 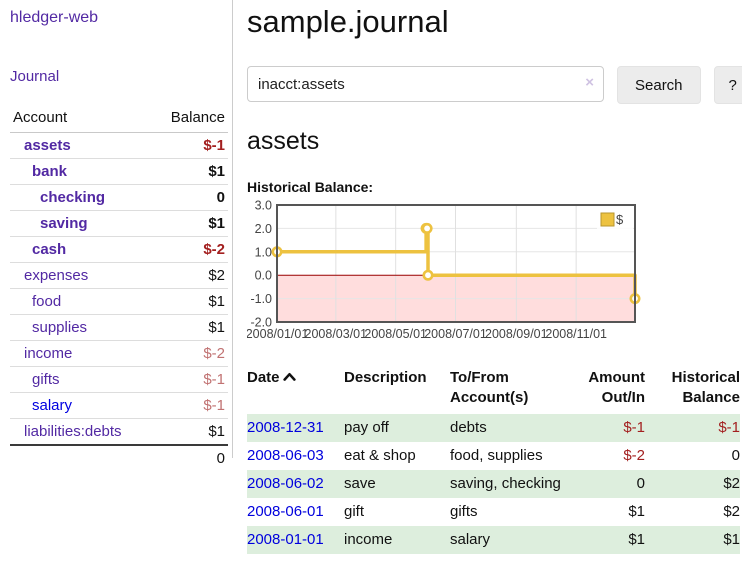 I want to click on account-balance: $2, so click(x=189, y=275).